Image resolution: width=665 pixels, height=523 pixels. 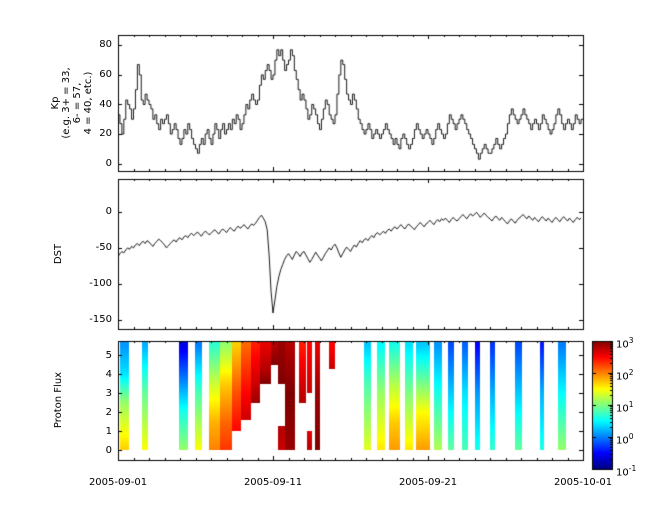 I want to click on kp-ytick-label: 20, so click(x=105, y=133).